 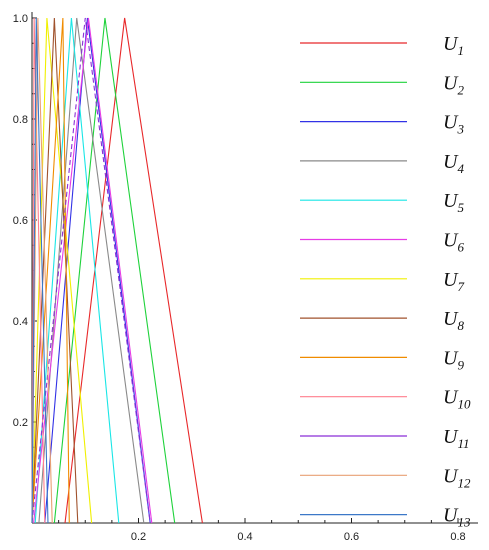 I want to click on y-tick-label: 0.6, so click(x=20, y=221).